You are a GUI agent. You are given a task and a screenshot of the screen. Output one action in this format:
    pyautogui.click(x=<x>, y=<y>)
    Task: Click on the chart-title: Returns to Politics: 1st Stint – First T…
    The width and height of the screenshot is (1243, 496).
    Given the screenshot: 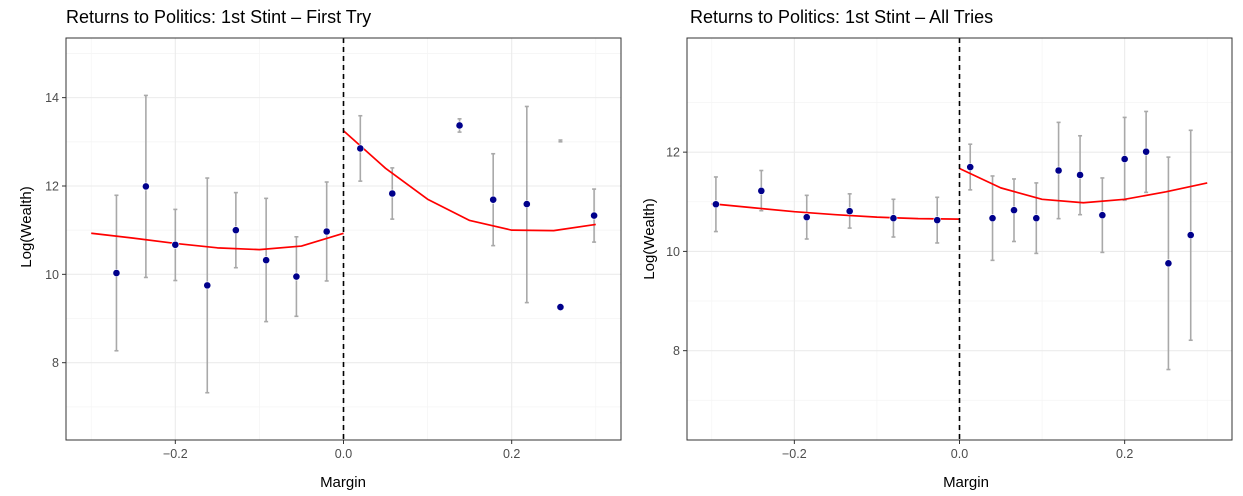 What is the action you would take?
    pyautogui.click(x=218, y=17)
    